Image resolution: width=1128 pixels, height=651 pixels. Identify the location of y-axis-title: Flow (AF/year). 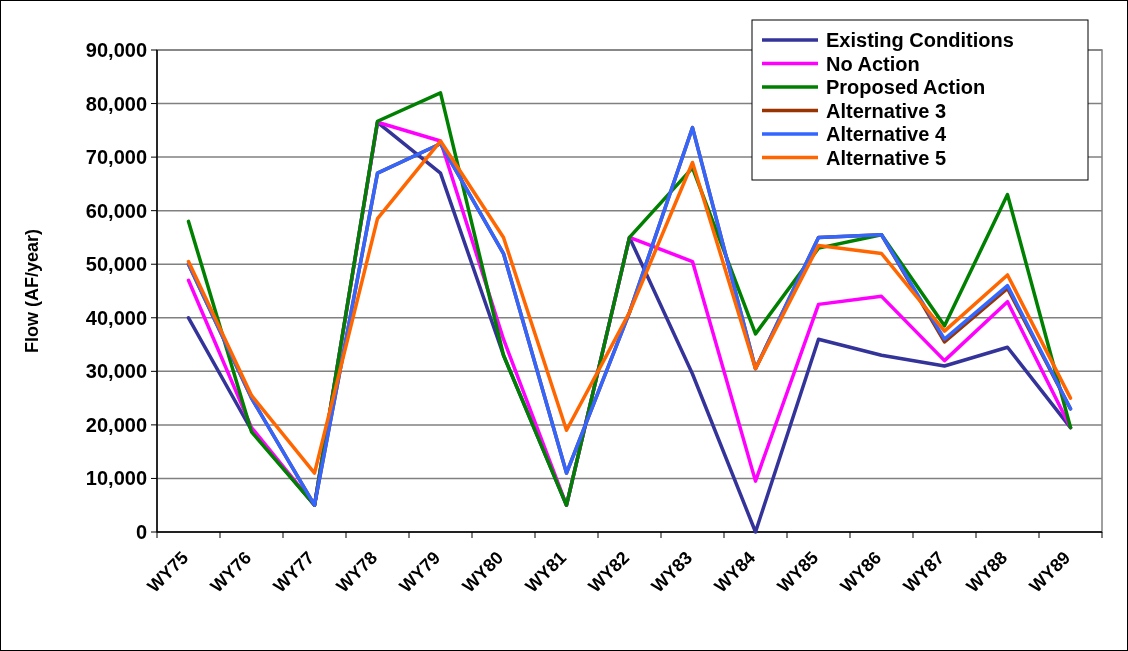
(32, 291).